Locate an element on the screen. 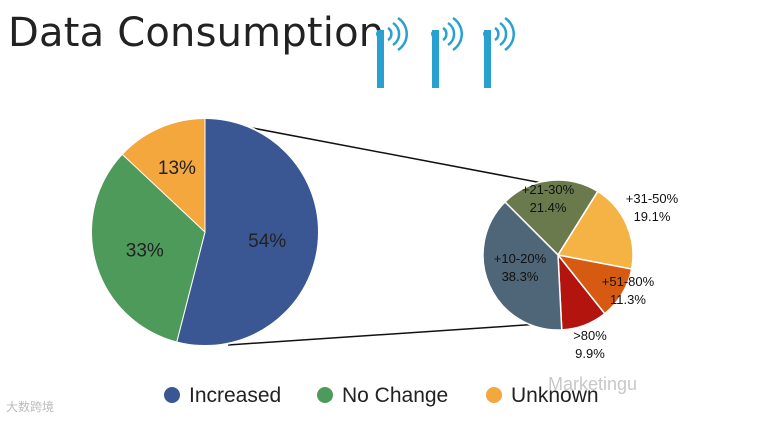  page-title: Data Consumption is located at coordinates (196, 33).